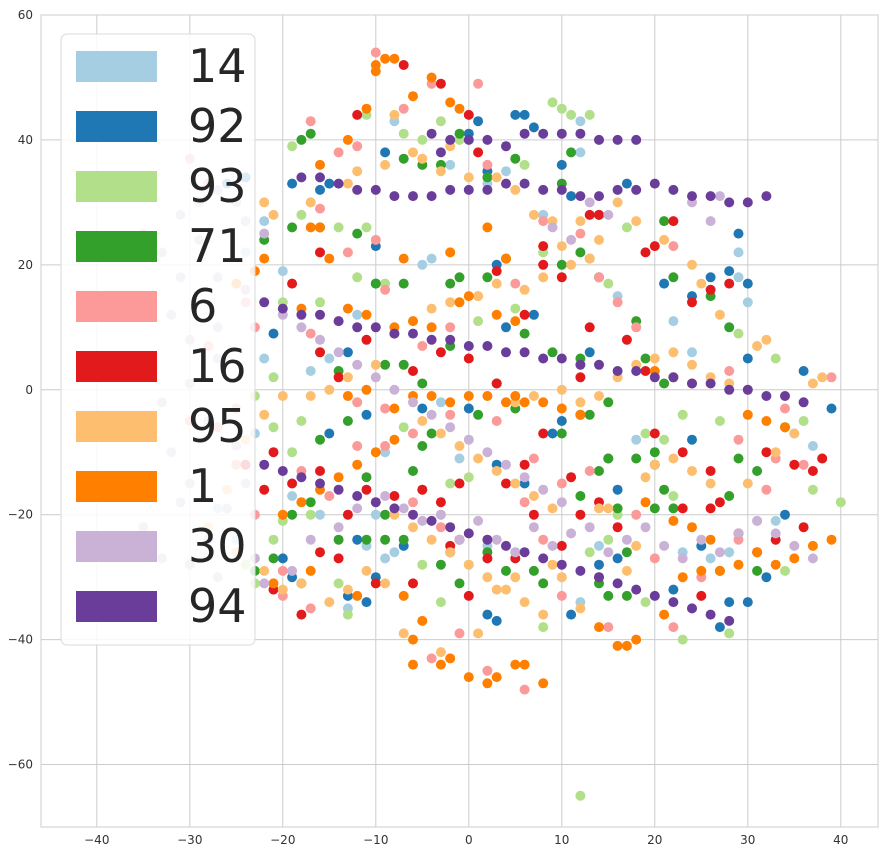 The image size is (890, 855). I want to click on legend-item: 93, so click(161, 186).